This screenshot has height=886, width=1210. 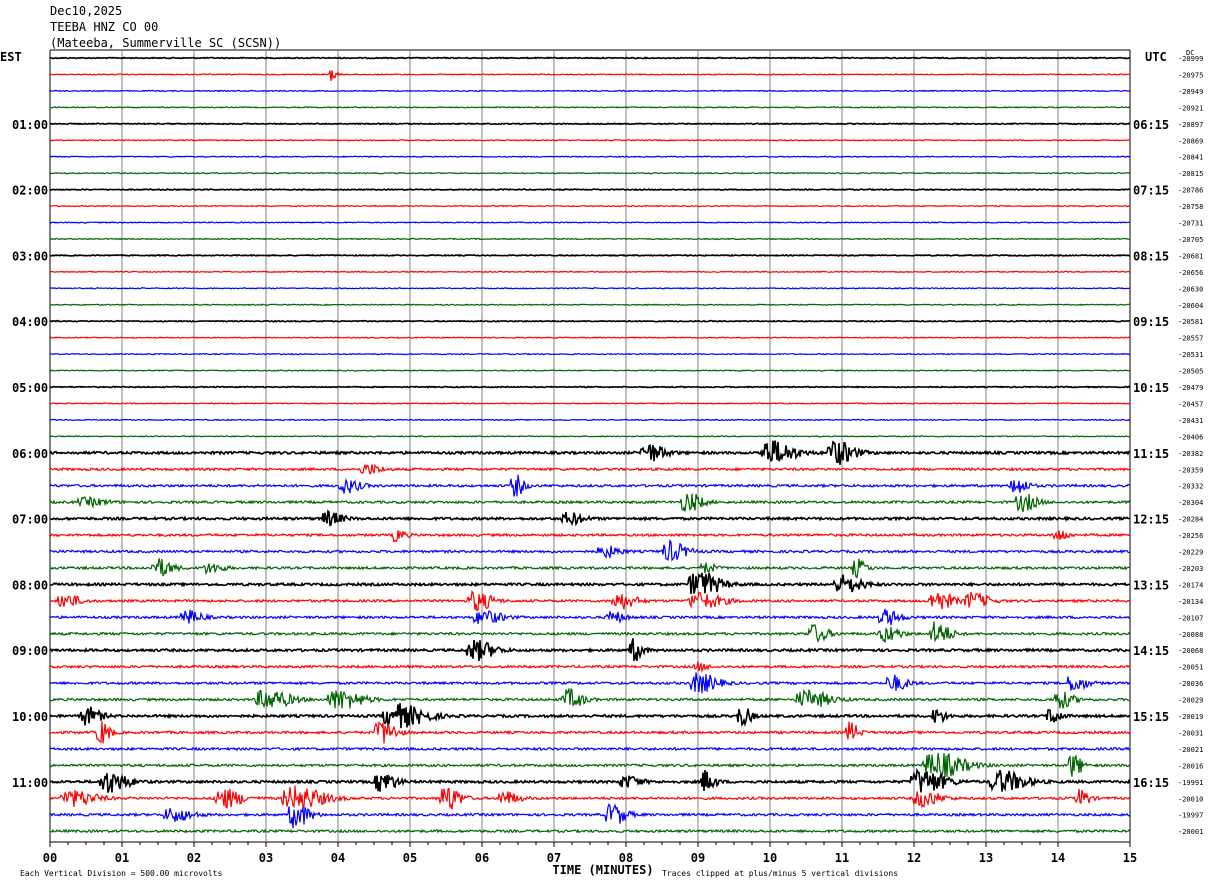 What do you see at coordinates (1190, 59) in the screenshot?
I see `dc-offset-label: -20999` at bounding box center [1190, 59].